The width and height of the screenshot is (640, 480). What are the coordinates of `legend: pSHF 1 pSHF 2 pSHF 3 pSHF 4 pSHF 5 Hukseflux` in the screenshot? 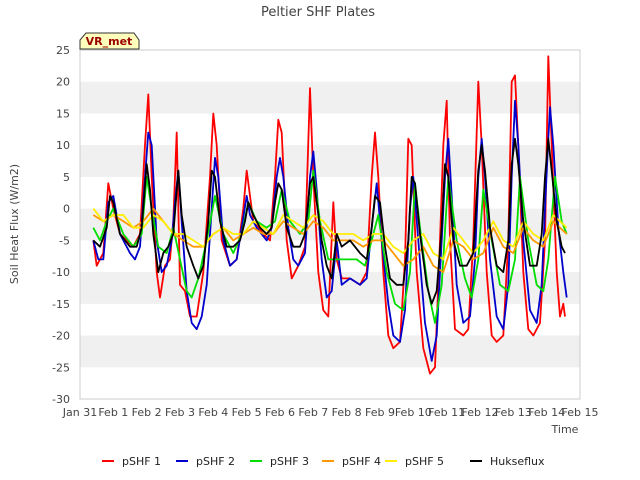 It's located at (323, 461).